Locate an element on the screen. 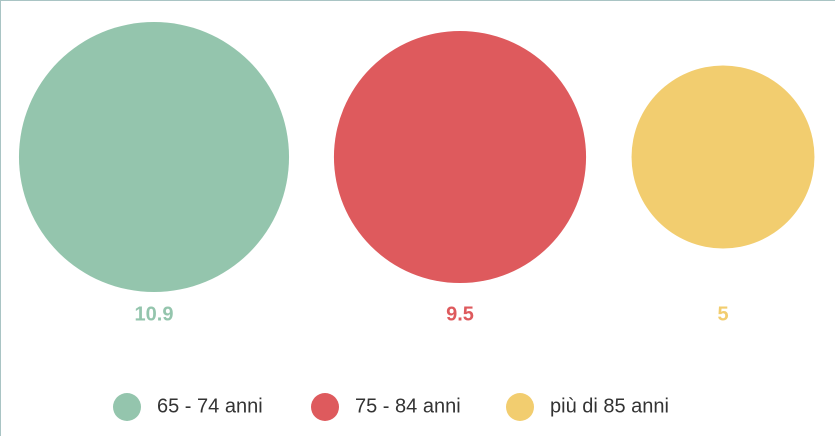 The height and width of the screenshot is (436, 835). legend-label: più di 85 anni is located at coordinates (609, 406).